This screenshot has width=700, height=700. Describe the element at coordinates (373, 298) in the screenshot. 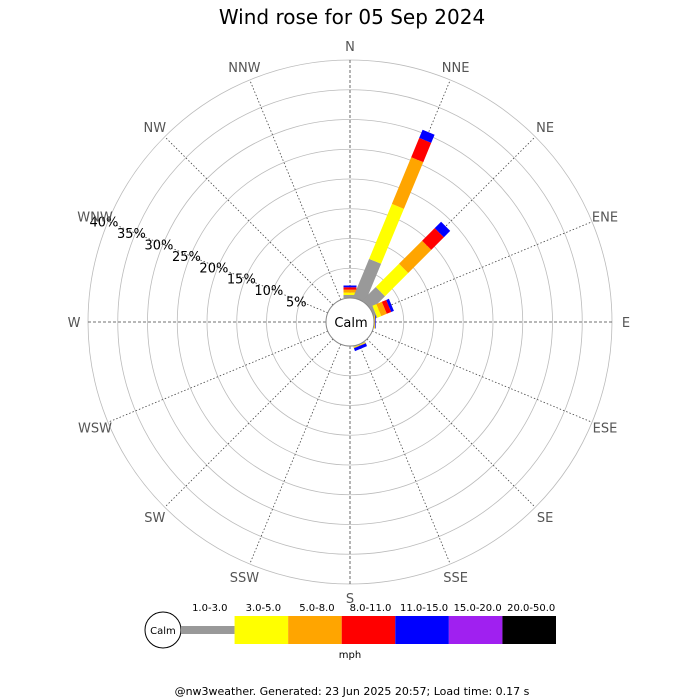

I see `bar-ne-1.0-3.0` at that location.